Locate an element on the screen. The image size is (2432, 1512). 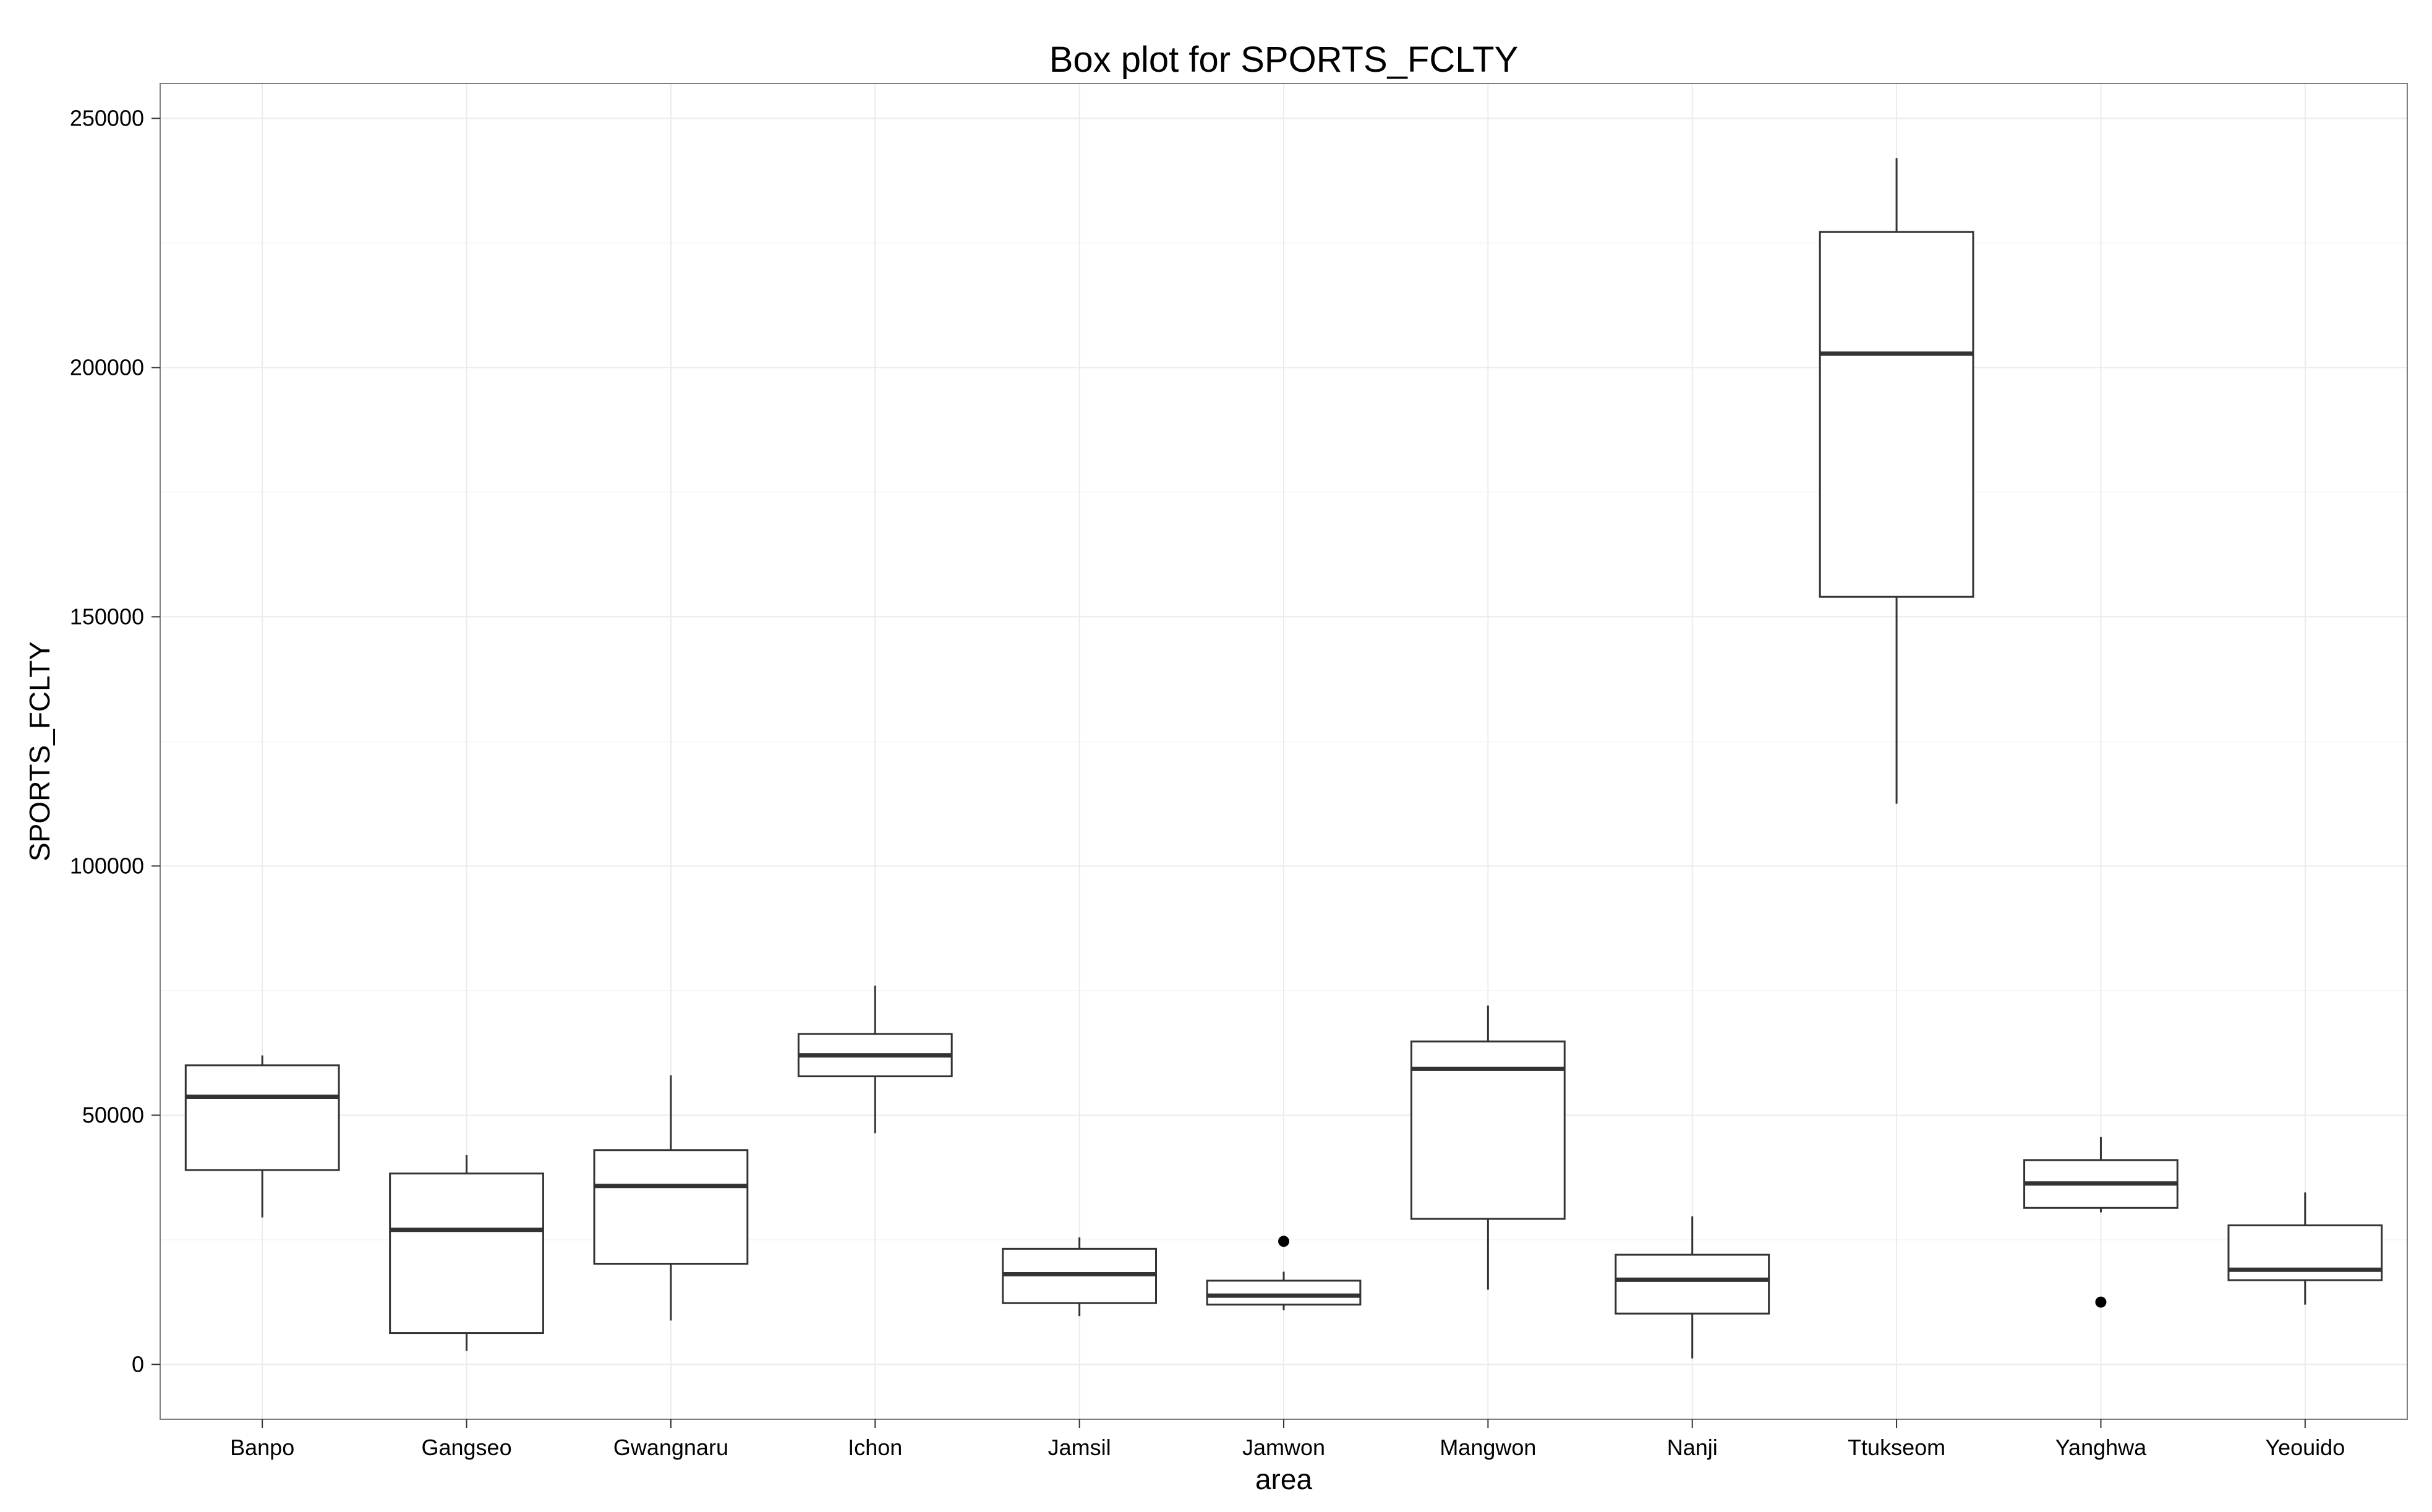
y-tick-label: 0 is located at coordinates (138, 1364).